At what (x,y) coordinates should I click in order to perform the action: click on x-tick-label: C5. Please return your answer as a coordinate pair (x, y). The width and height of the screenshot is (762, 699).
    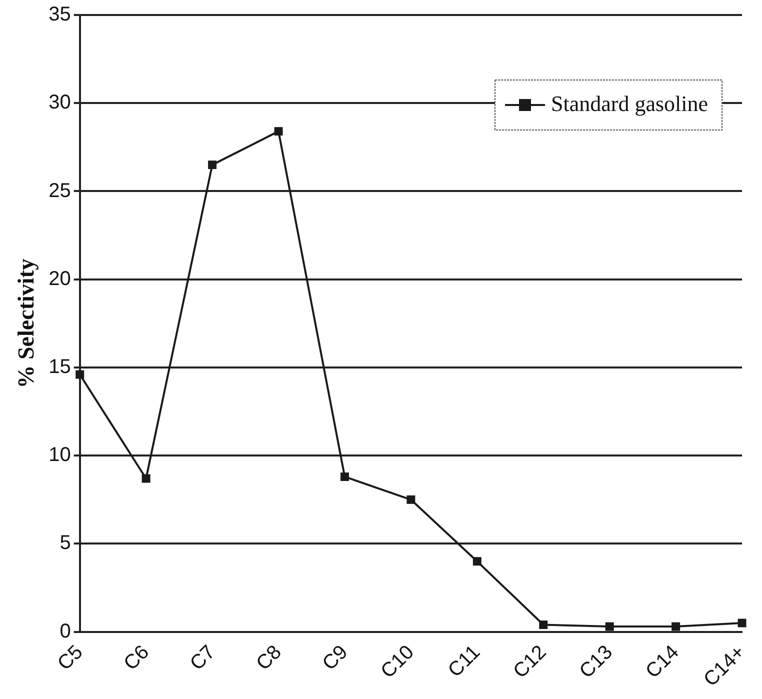
    Looking at the image, I should click on (71, 658).